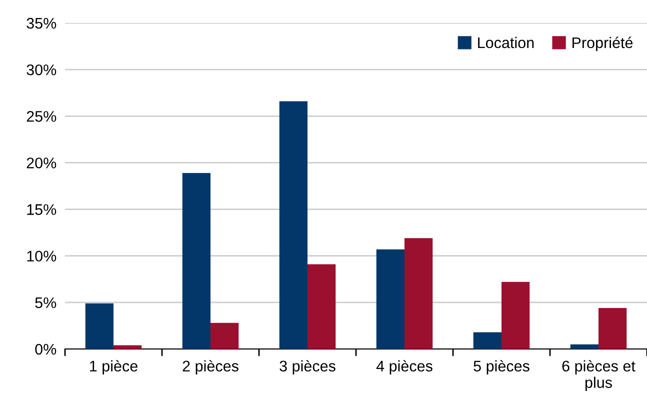 The image size is (647, 400). I want to click on y-tick-label: 30%, so click(41, 70).